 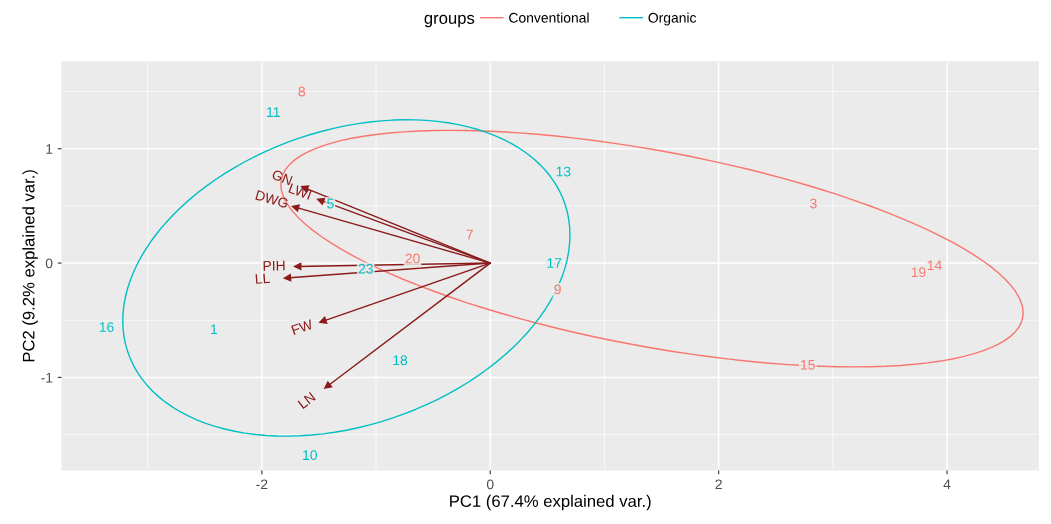 What do you see at coordinates (262, 484) in the screenshot?
I see `x-tick-label: -2` at bounding box center [262, 484].